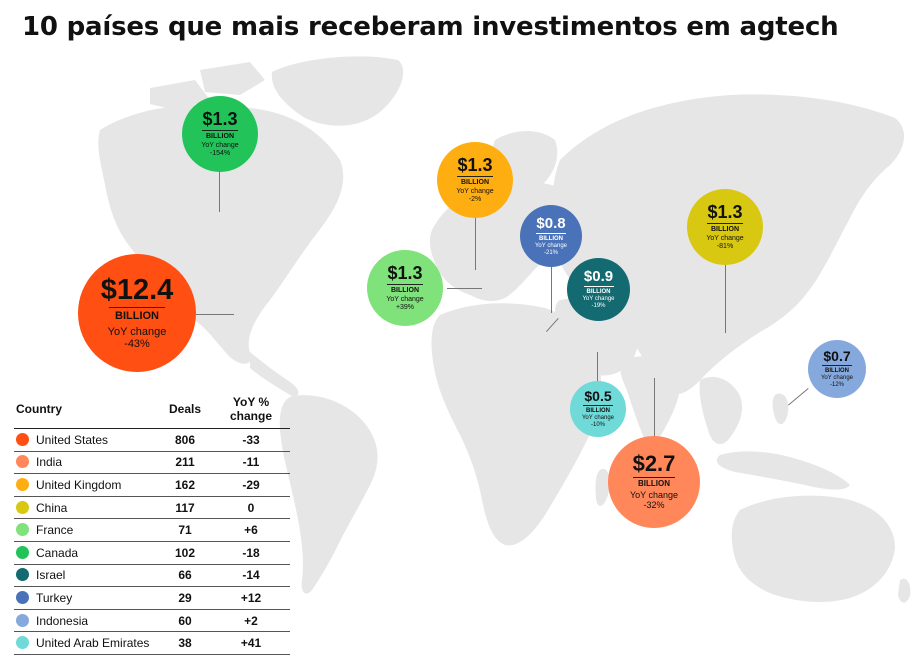 This screenshot has height=655, width=917. I want to click on yoy-cell: +41, so click(251, 643).